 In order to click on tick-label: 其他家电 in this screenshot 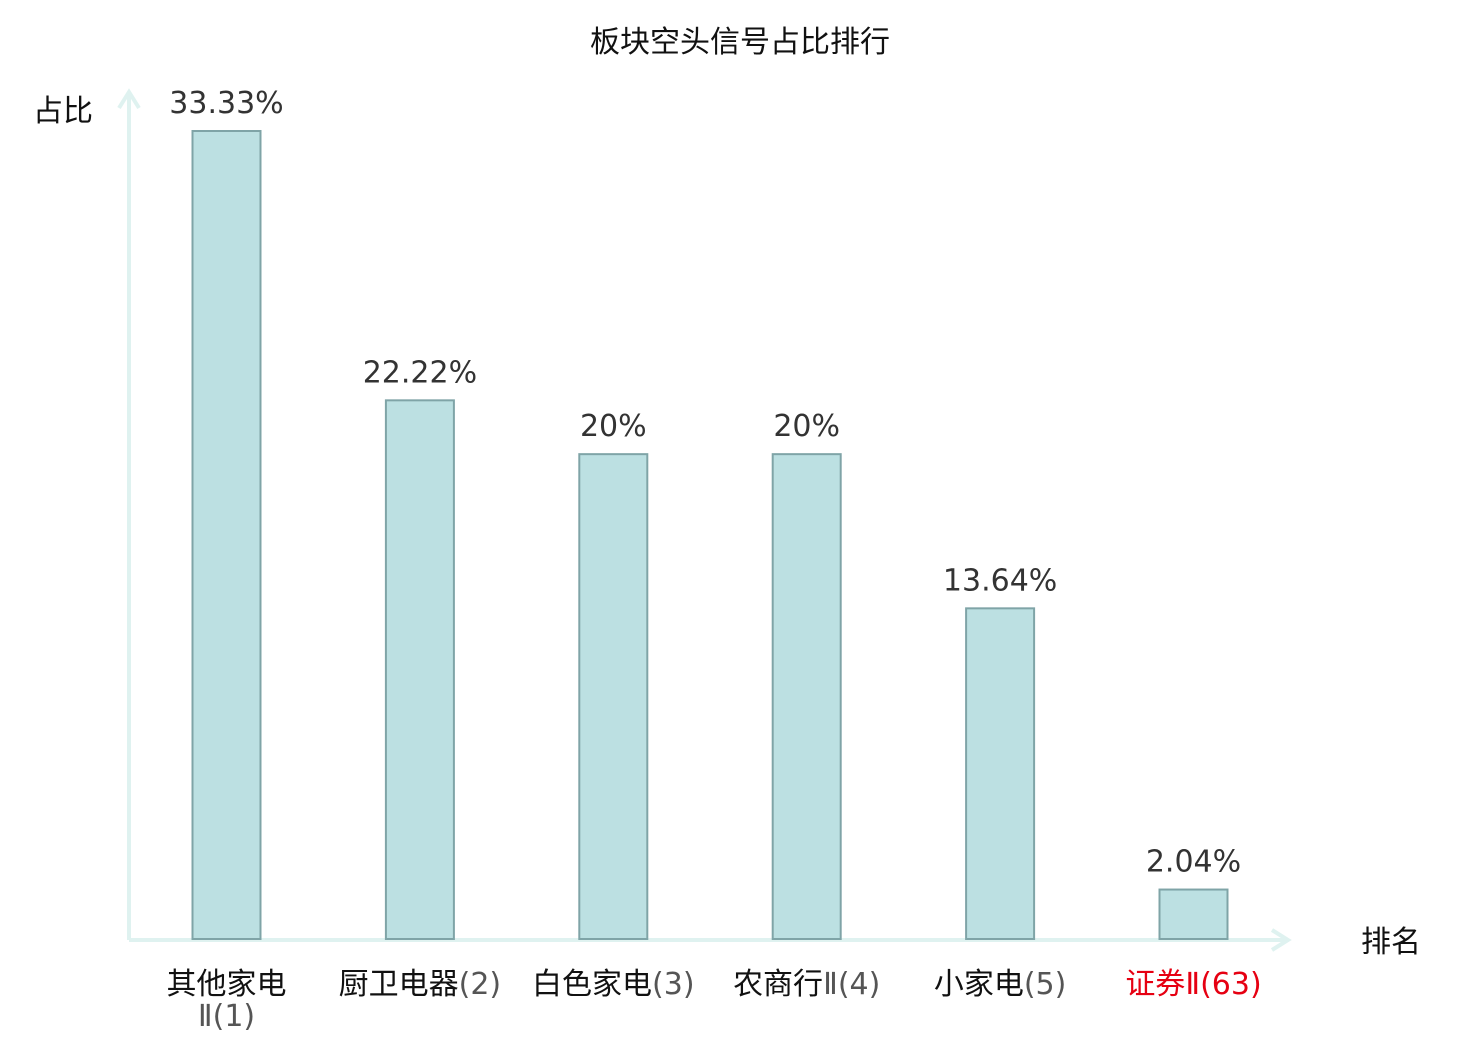, I will do `click(227, 984)`.